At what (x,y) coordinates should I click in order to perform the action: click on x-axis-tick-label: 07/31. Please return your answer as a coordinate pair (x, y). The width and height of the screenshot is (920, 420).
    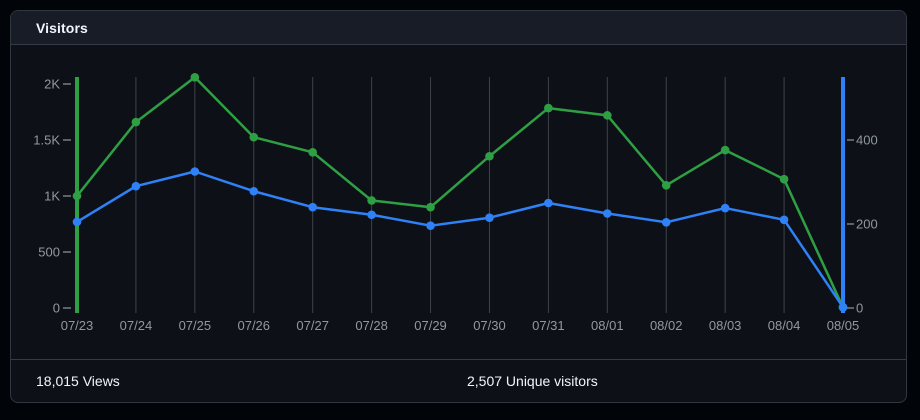
    Looking at the image, I should click on (548, 325).